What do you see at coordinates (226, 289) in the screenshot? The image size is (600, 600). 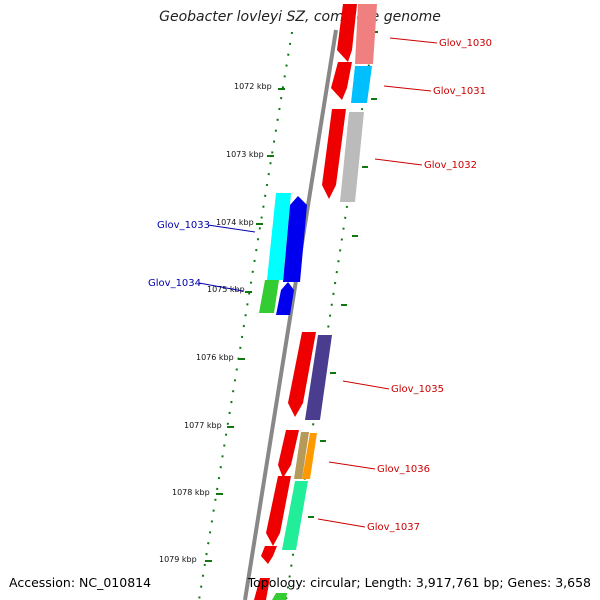 I see `tick-label: 1075 kbp` at bounding box center [226, 289].